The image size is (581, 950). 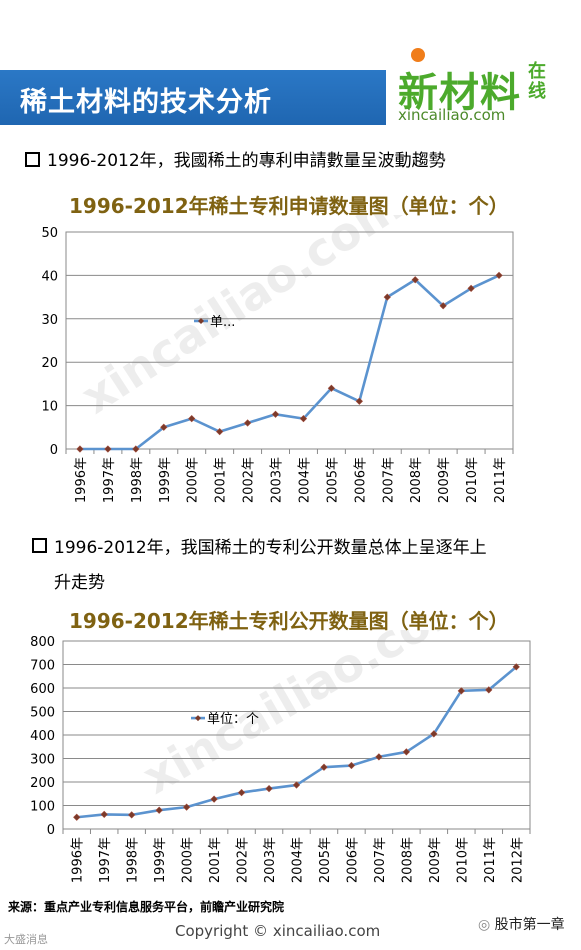 I want to click on page-title: 稀土材料的技术分析, so click(x=146, y=102).